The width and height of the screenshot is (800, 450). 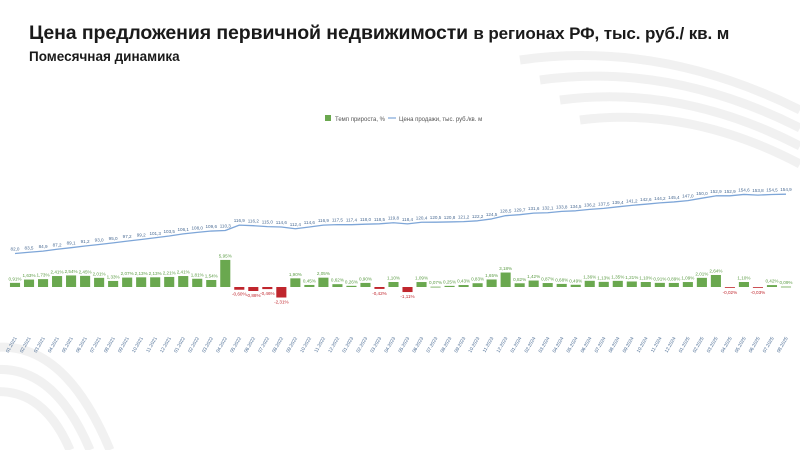 What do you see at coordinates (463, 281) in the screenshot?
I see `growth-bar-label: 0,43%` at bounding box center [463, 281].